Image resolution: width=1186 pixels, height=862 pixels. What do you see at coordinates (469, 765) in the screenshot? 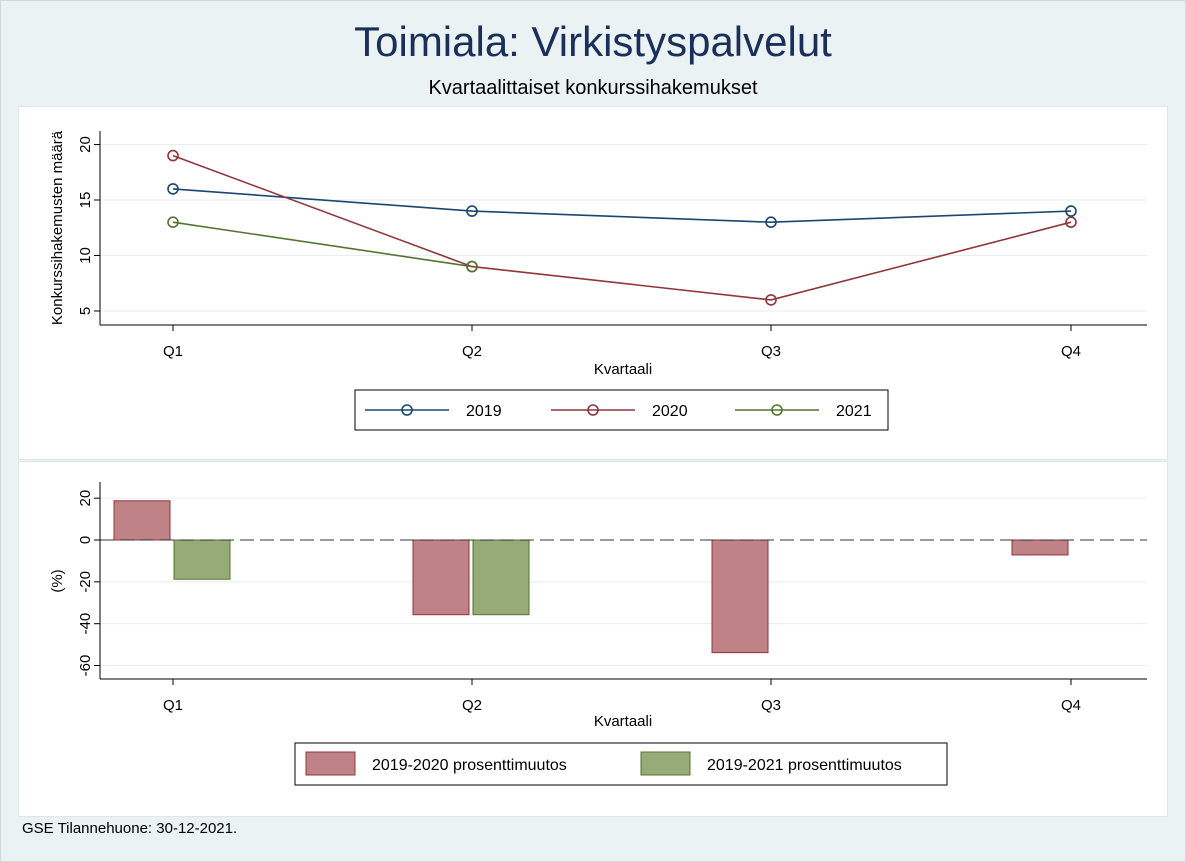
I see `legend-label: 2019-2020 prosenttimuutos` at bounding box center [469, 765].